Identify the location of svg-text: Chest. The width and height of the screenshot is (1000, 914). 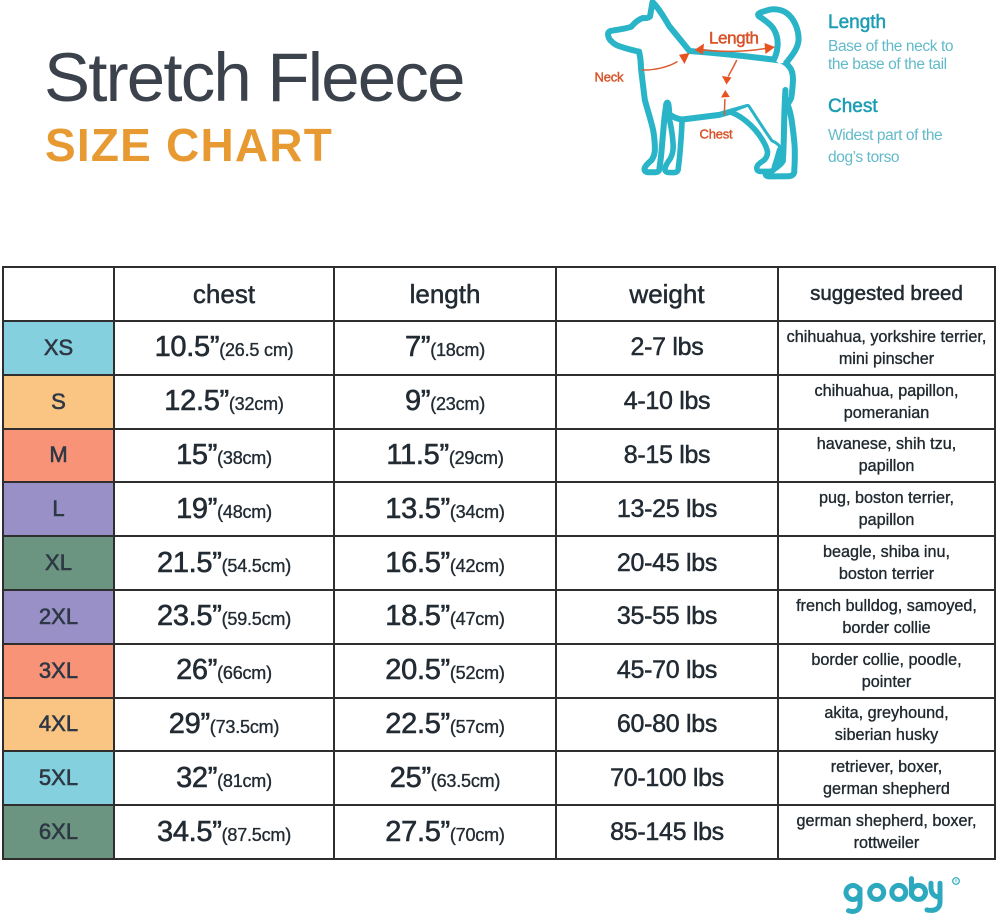
(717, 134).